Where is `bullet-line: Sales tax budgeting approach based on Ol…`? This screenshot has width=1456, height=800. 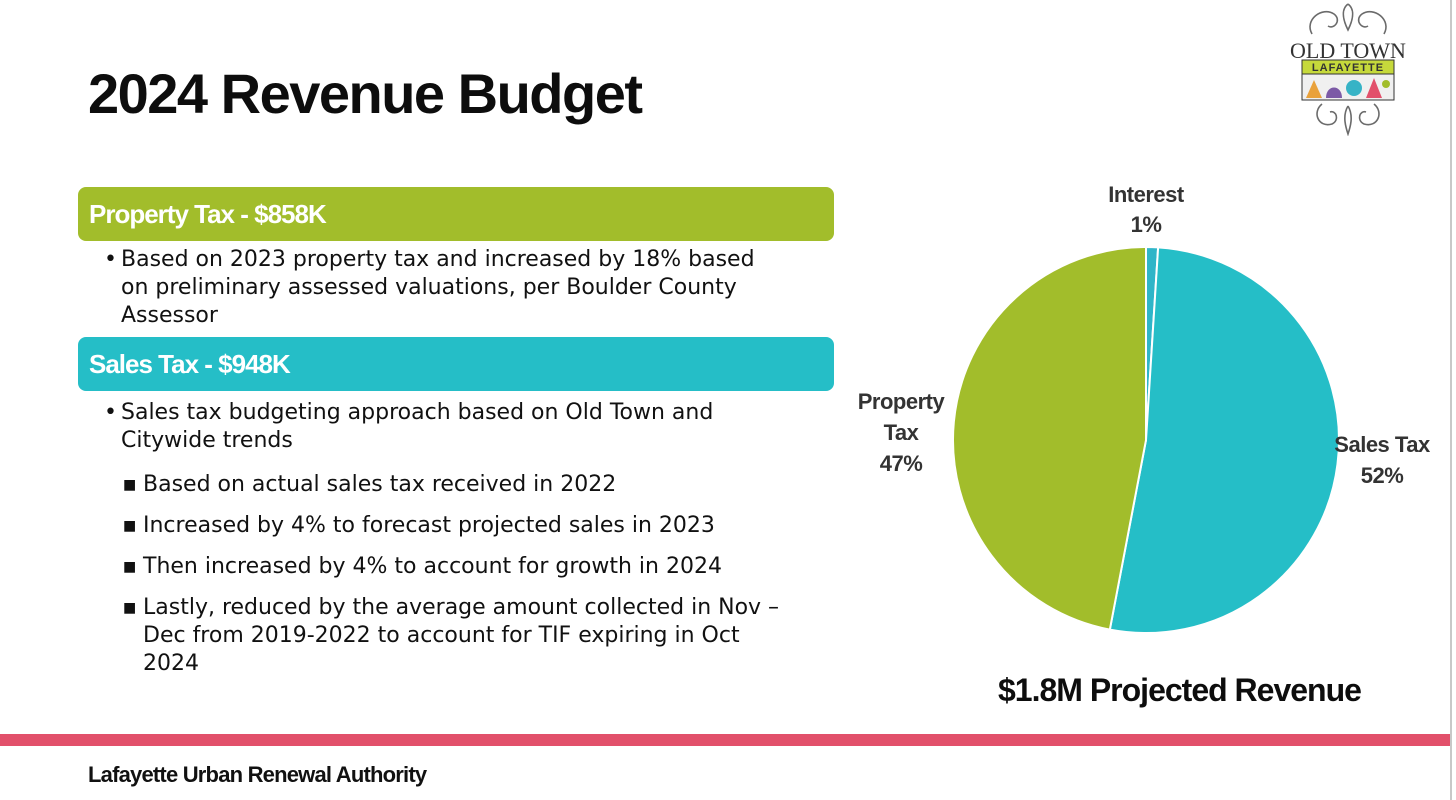 bullet-line: Sales tax budgeting approach based on Ol… is located at coordinates (417, 412).